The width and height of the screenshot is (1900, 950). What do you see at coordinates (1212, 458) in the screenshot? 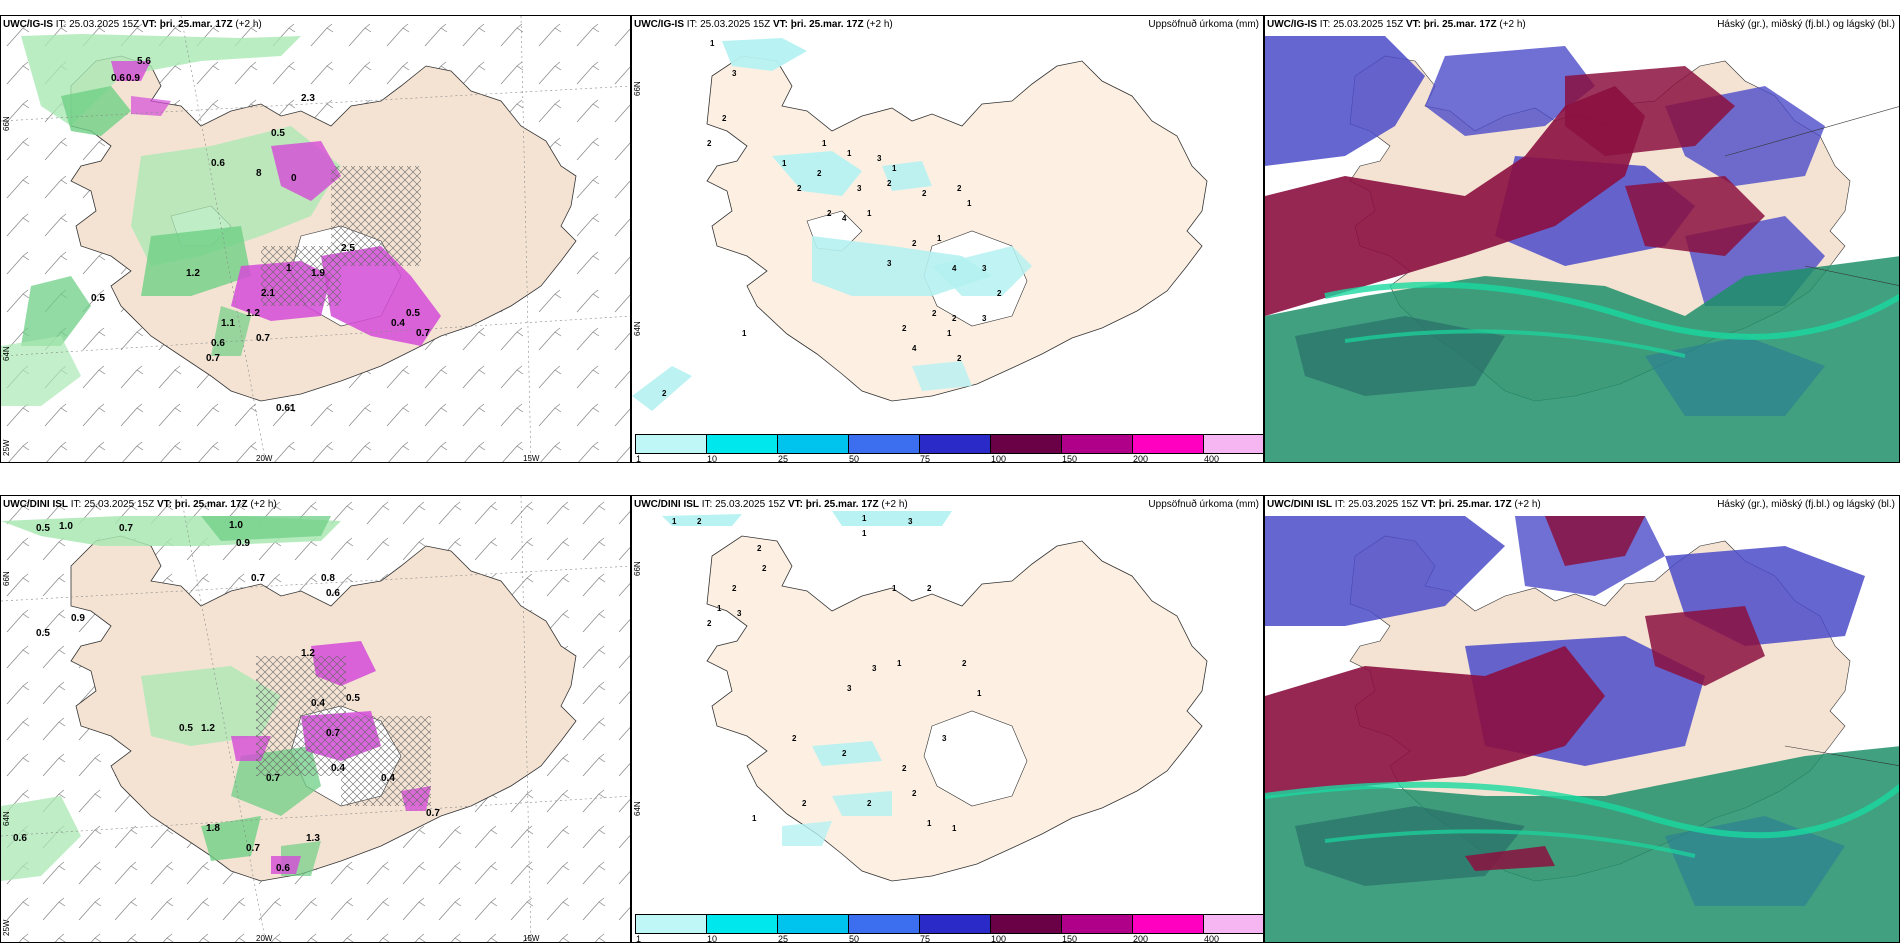
I see `colorbar-label: 400` at bounding box center [1212, 458].